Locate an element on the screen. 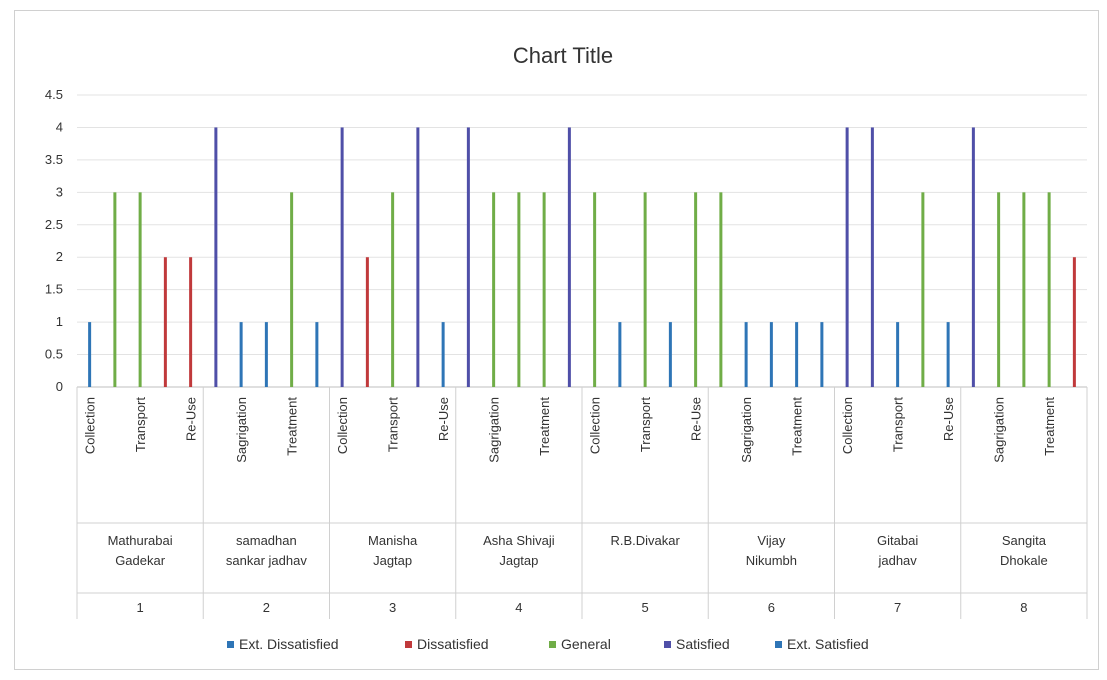 The height and width of the screenshot is (680, 1107). group-name-label: samadhan is located at coordinates (266, 540).